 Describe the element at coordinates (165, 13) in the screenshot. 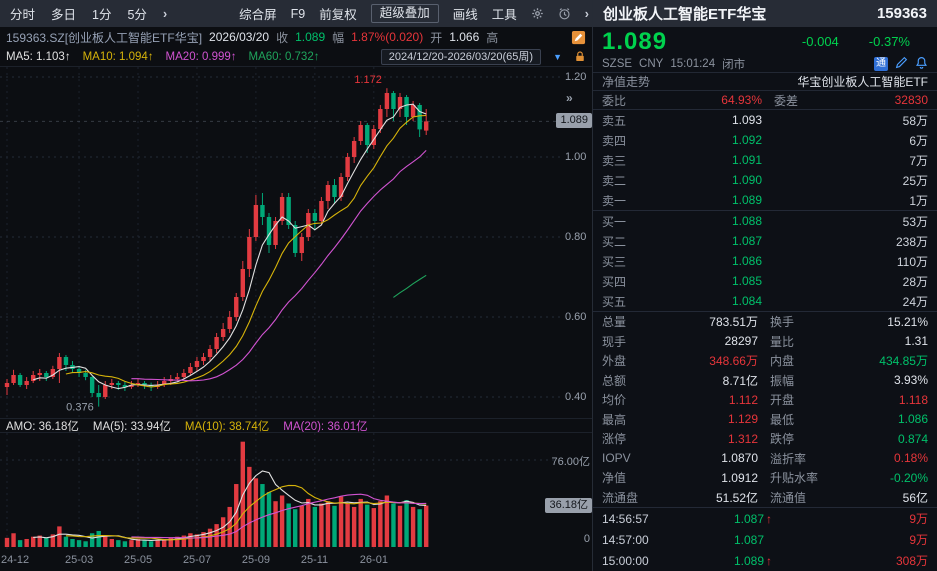

I see `period-more-arrow: ›` at that location.